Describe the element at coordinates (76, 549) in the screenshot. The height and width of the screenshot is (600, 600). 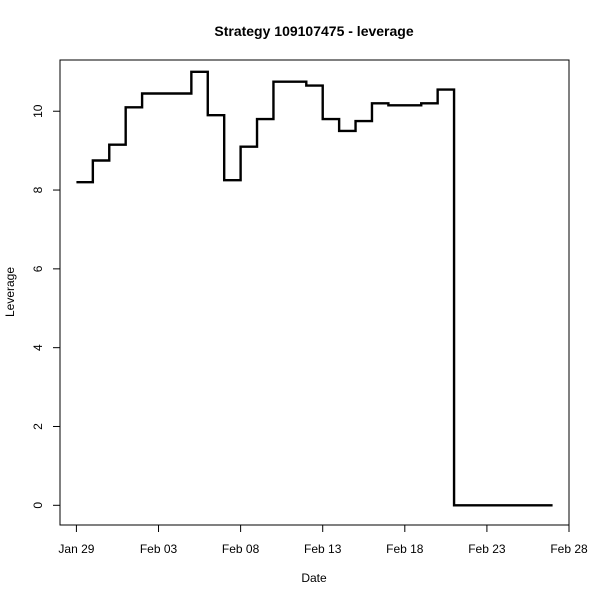
I see `x-tick-label: Jan 29` at that location.